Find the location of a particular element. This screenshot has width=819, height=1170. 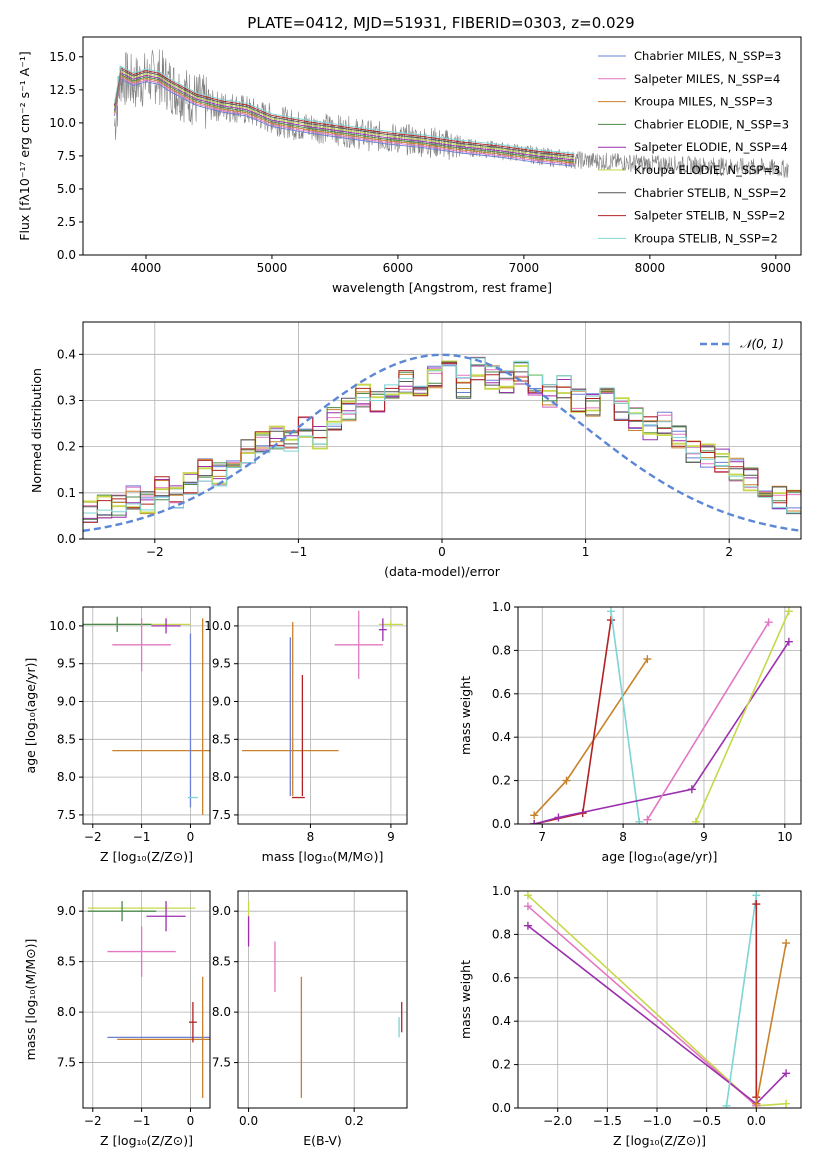

y-axis-label: Flux [fλ10⁻¹⁷ erg cm⁻² s⁻¹ A⁻¹] is located at coordinates (24, 145).